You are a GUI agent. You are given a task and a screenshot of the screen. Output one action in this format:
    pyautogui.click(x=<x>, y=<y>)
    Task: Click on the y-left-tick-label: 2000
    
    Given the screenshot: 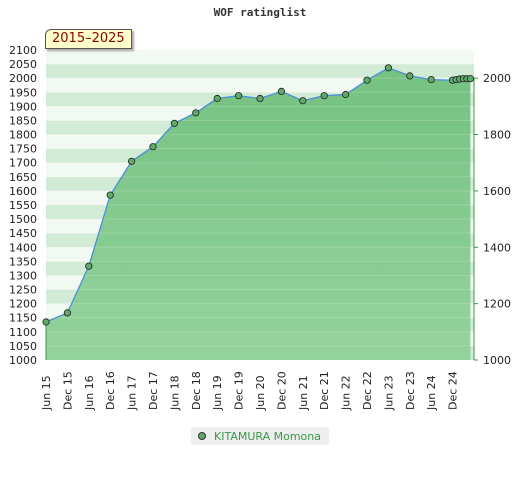 What is the action you would take?
    pyautogui.click(x=23, y=78)
    